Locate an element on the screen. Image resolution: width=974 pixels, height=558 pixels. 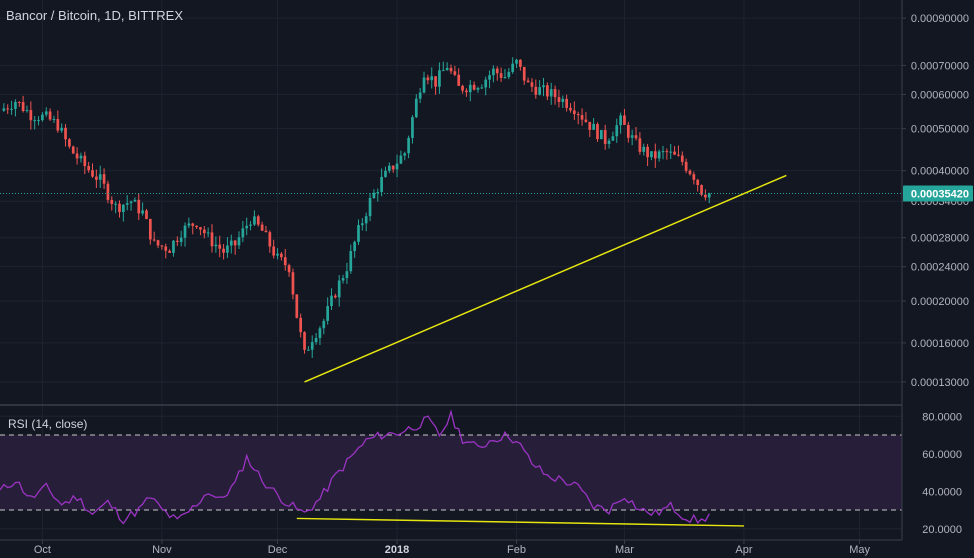
price-tick-label: 0.00020000 is located at coordinates (940, 302).